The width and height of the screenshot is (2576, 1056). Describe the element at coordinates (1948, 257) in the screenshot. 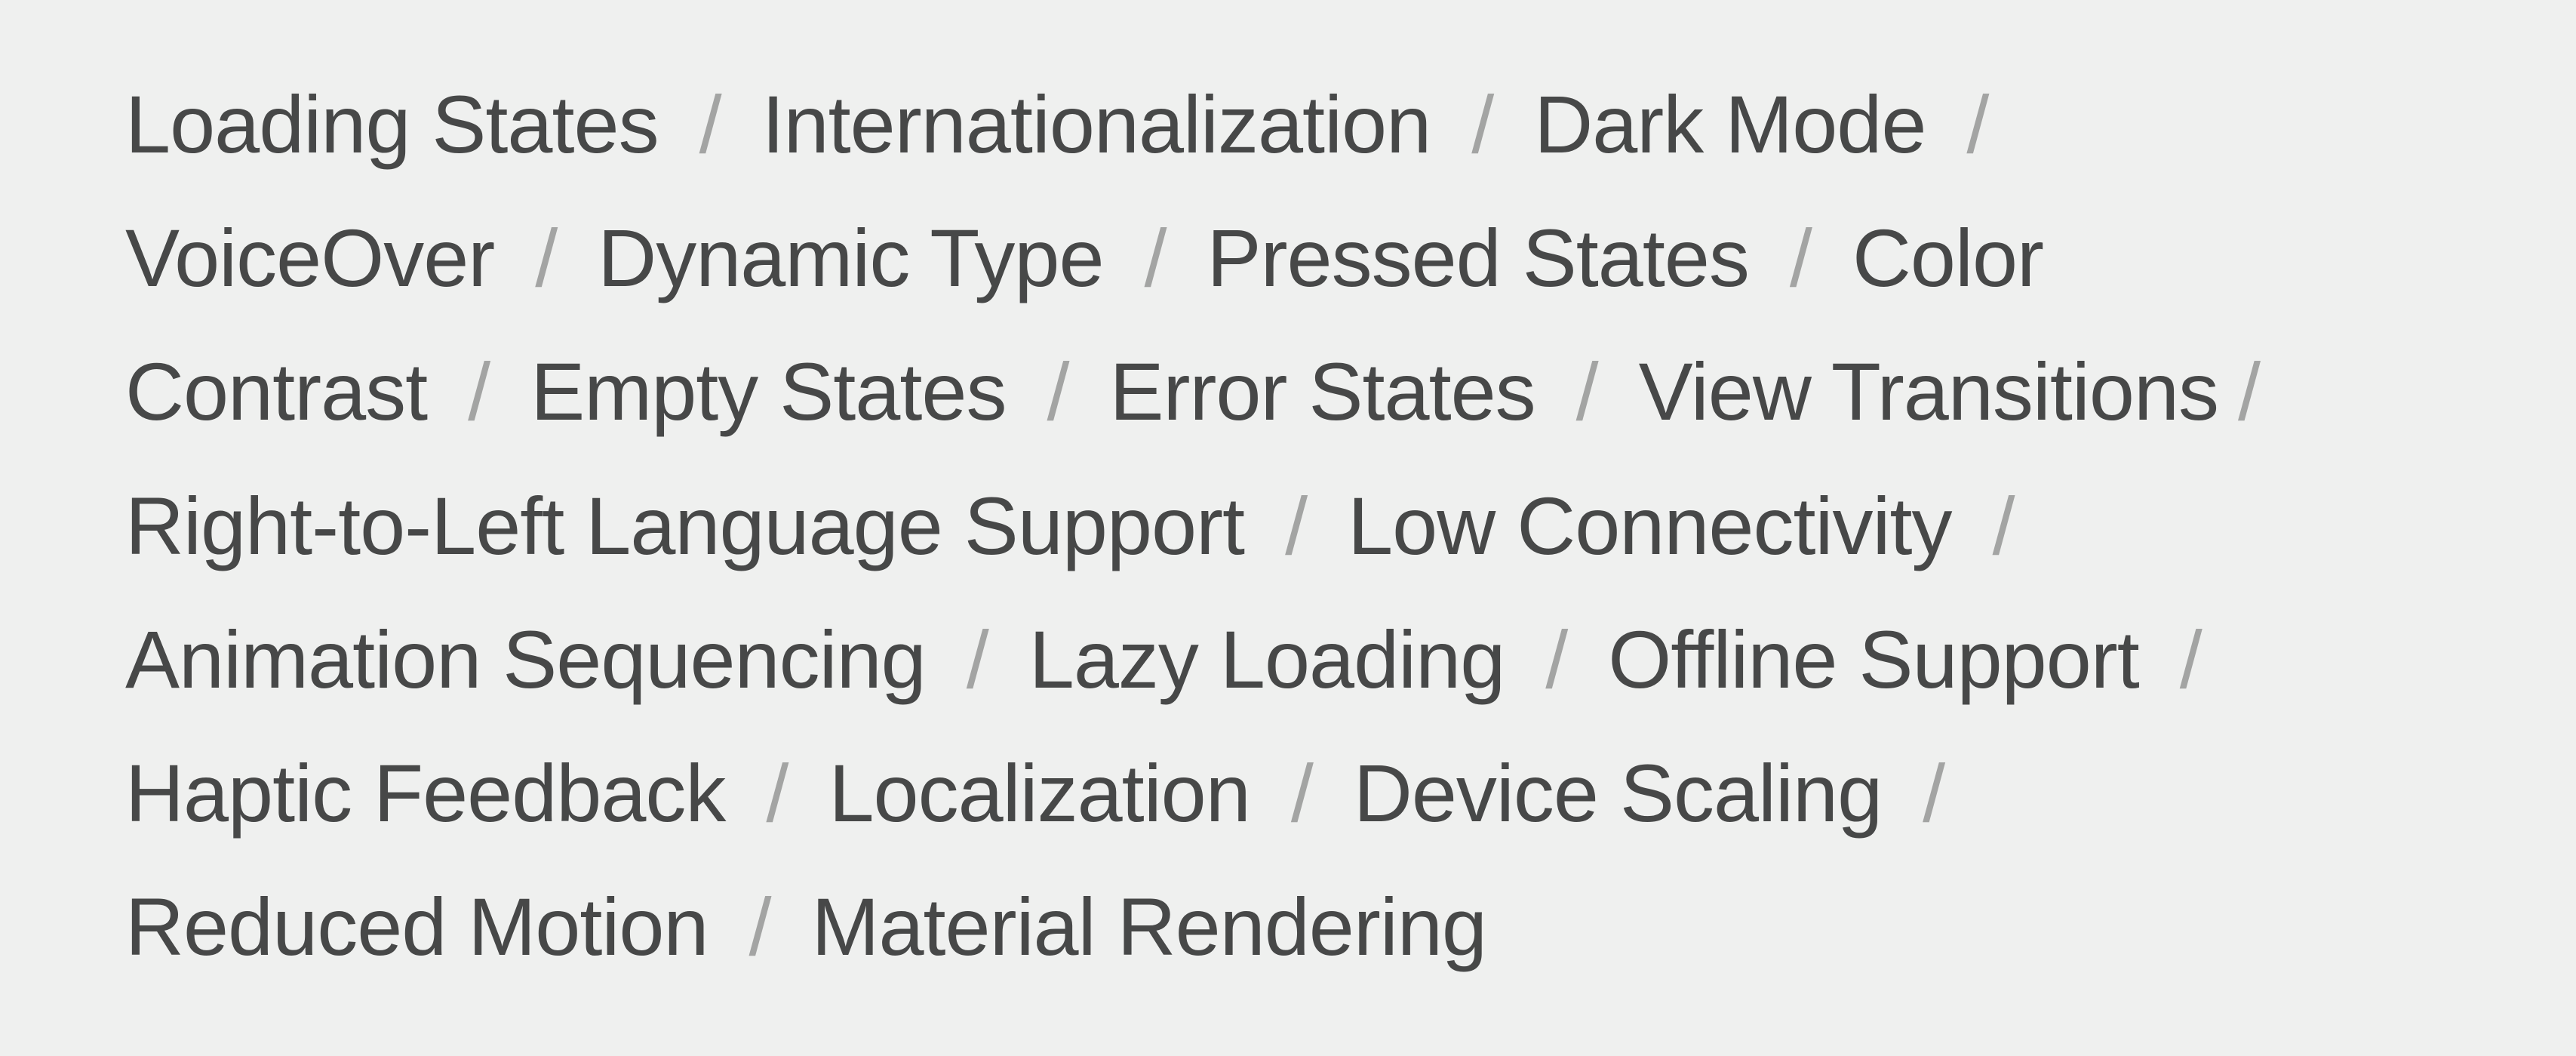

I see `topic-item: Color` at that location.